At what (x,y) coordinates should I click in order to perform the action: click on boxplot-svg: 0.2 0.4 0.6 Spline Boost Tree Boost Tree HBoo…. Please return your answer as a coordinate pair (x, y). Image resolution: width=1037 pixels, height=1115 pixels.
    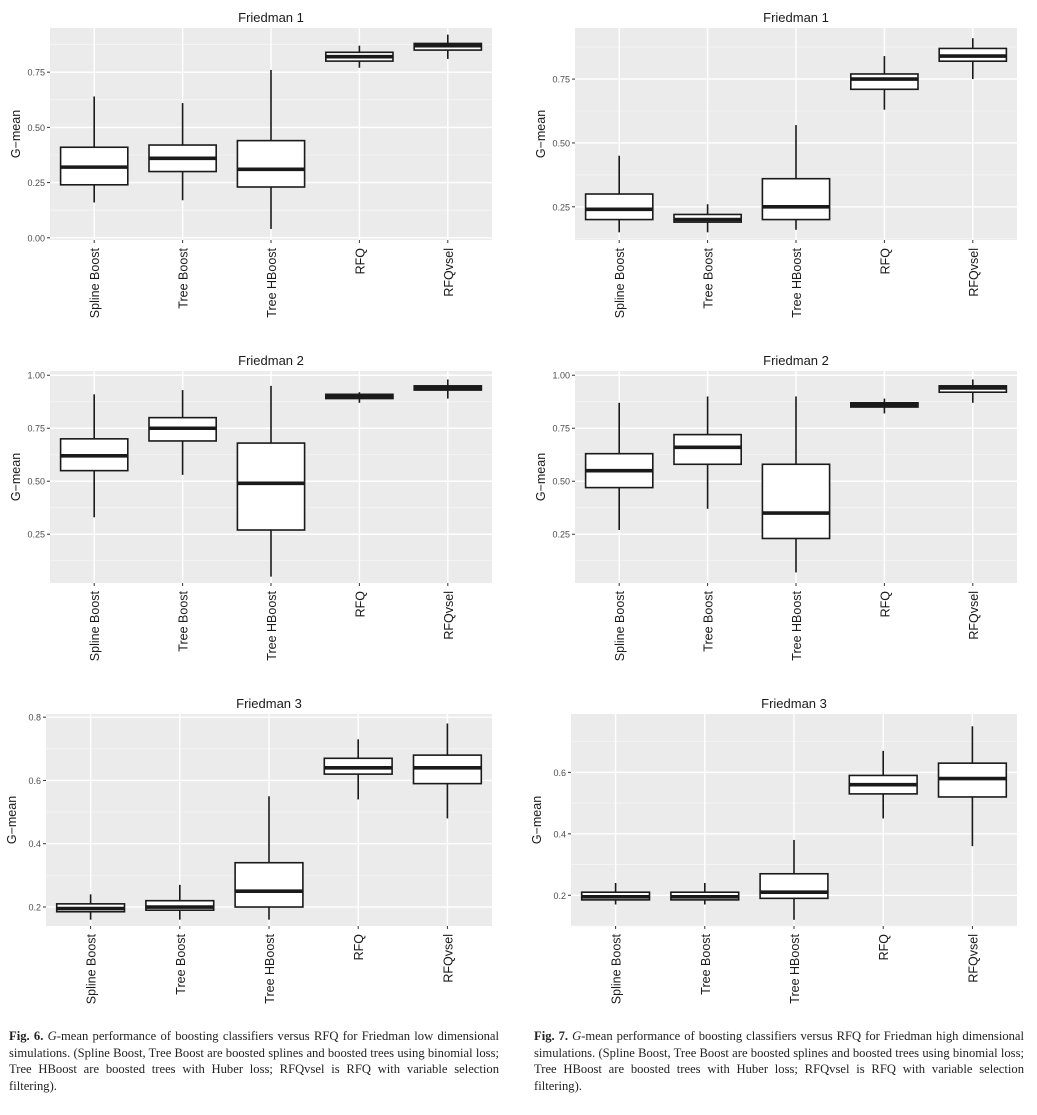
    Looking at the image, I should click on (773, 850).